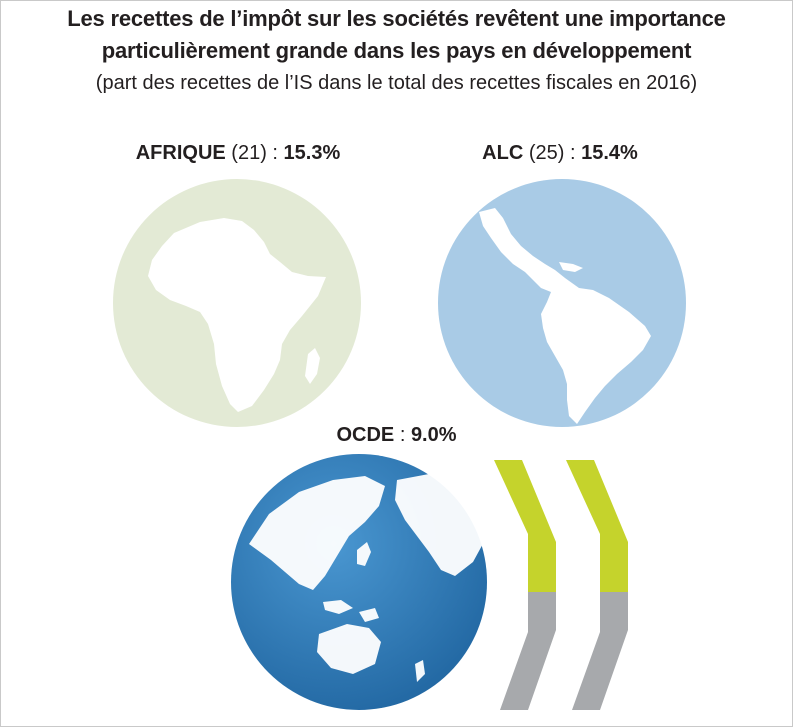  What do you see at coordinates (275, 153) in the screenshot?
I see `africa-sep: :` at bounding box center [275, 153].